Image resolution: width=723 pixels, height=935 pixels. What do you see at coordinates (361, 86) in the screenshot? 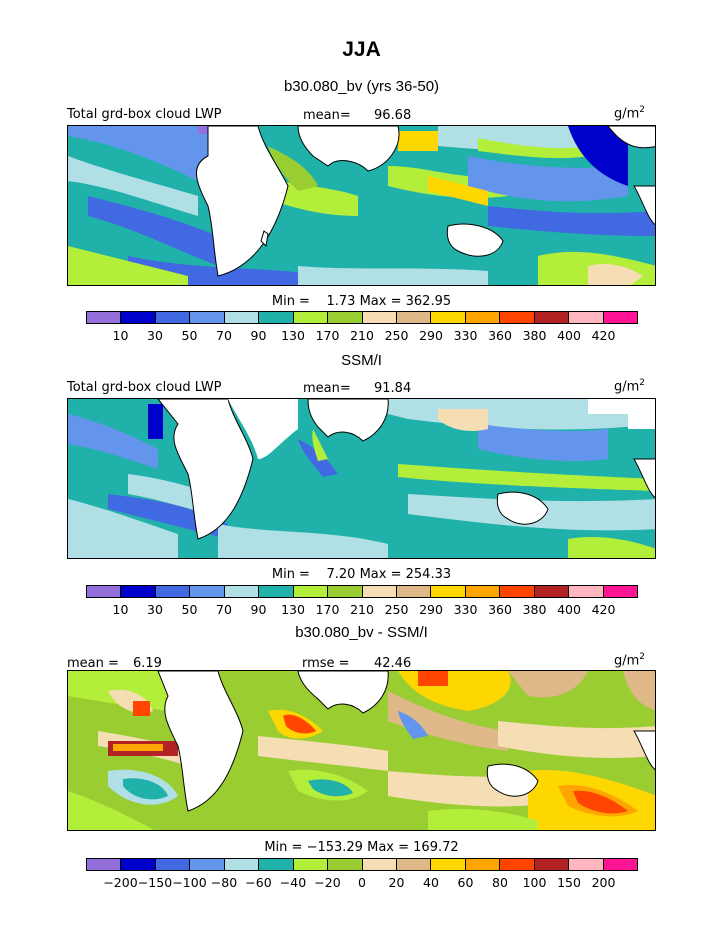
I see `panel1-title: b30.080_bv (yrs 36-50)` at bounding box center [361, 86].